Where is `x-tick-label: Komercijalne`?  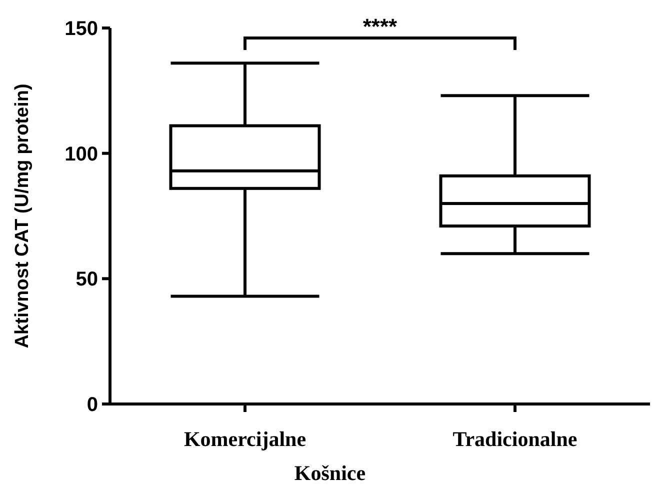 x-tick-label: Komercijalne is located at coordinates (245, 439).